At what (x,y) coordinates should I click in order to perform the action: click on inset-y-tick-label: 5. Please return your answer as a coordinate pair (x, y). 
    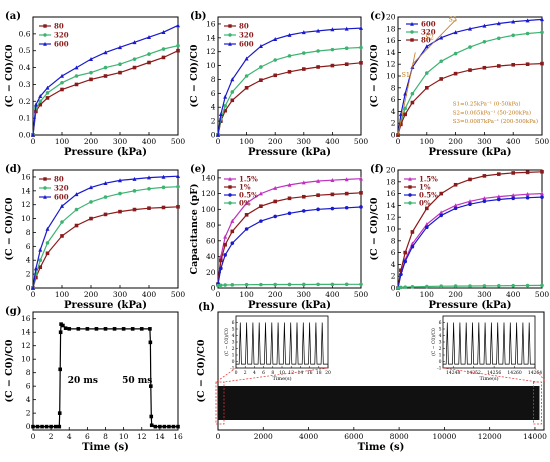
    Looking at the image, I should click on (233, 330).